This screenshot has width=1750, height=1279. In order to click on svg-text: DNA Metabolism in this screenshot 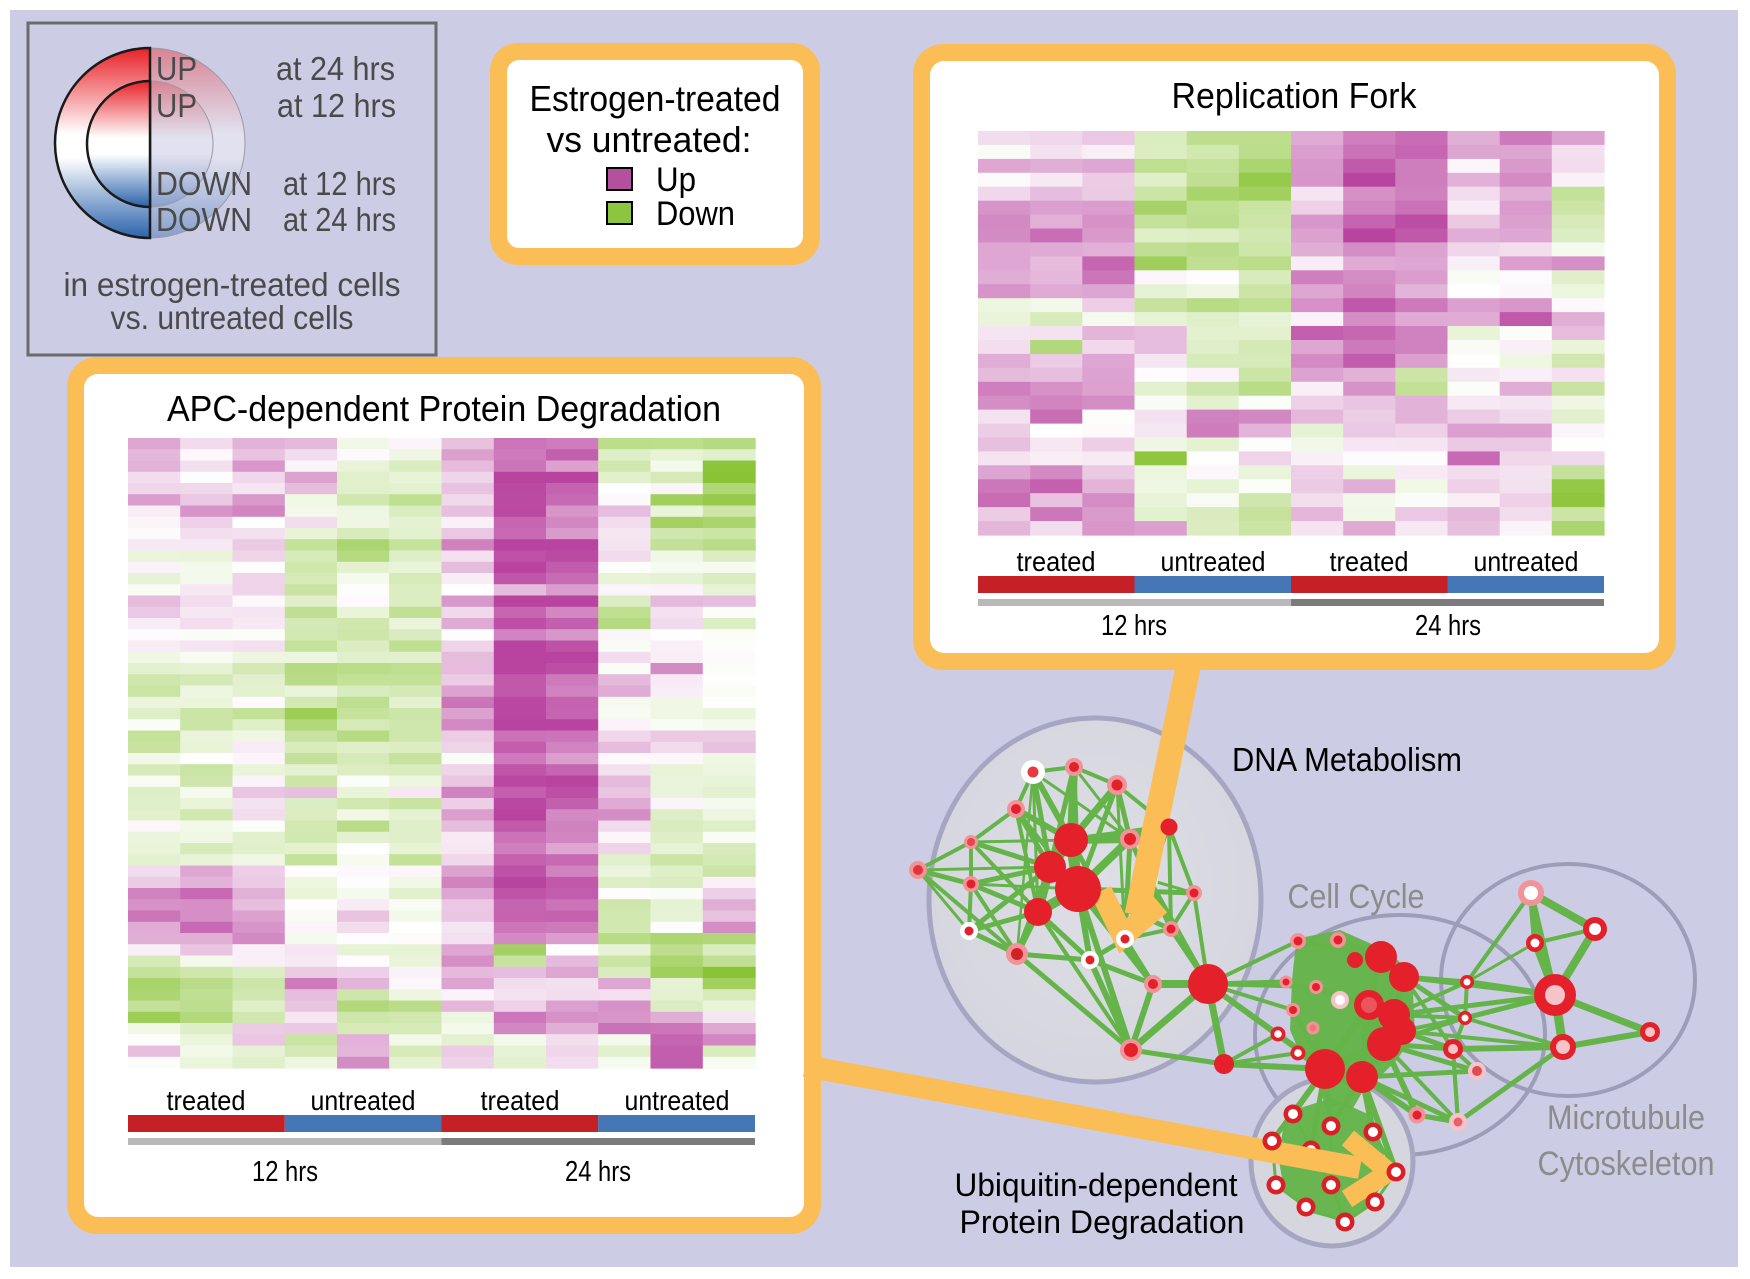, I will do `click(1347, 759)`.